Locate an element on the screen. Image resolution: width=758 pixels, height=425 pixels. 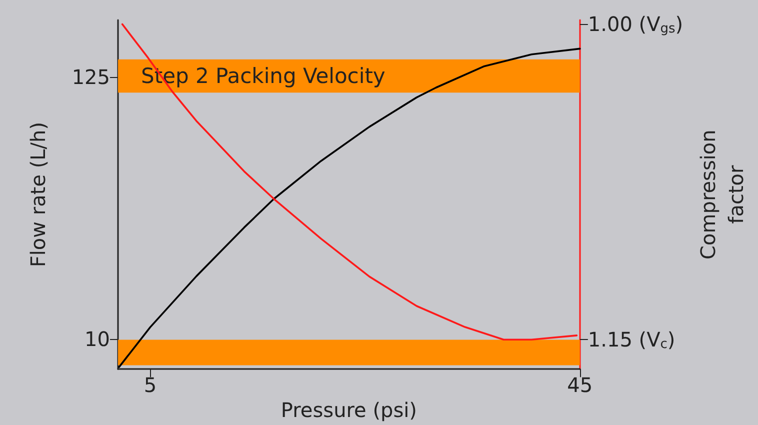
y-tick-label: 10 is located at coordinates (97, 338).